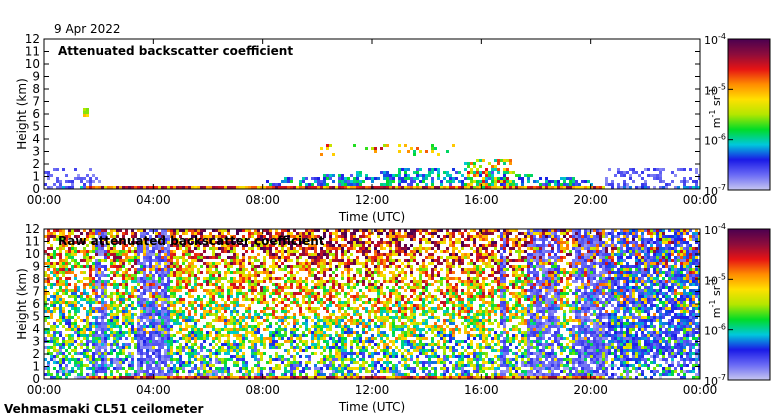 The height and width of the screenshot is (420, 780). Describe the element at coordinates (87, 29) in the screenshot. I see `date-label: 9 Apr 2022` at that location.